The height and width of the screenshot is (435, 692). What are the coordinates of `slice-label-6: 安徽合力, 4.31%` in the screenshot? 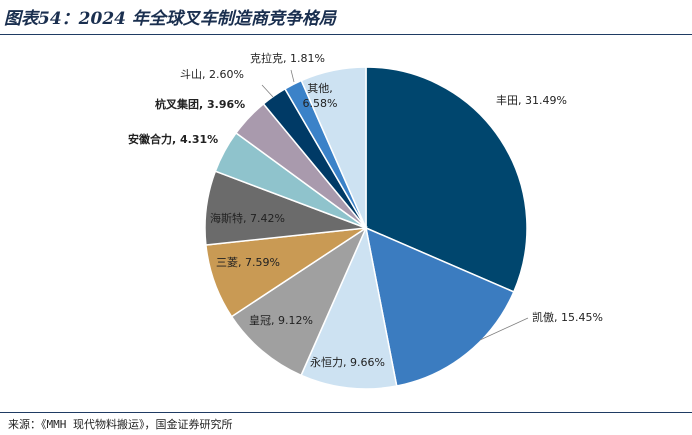 It's located at (173, 139).